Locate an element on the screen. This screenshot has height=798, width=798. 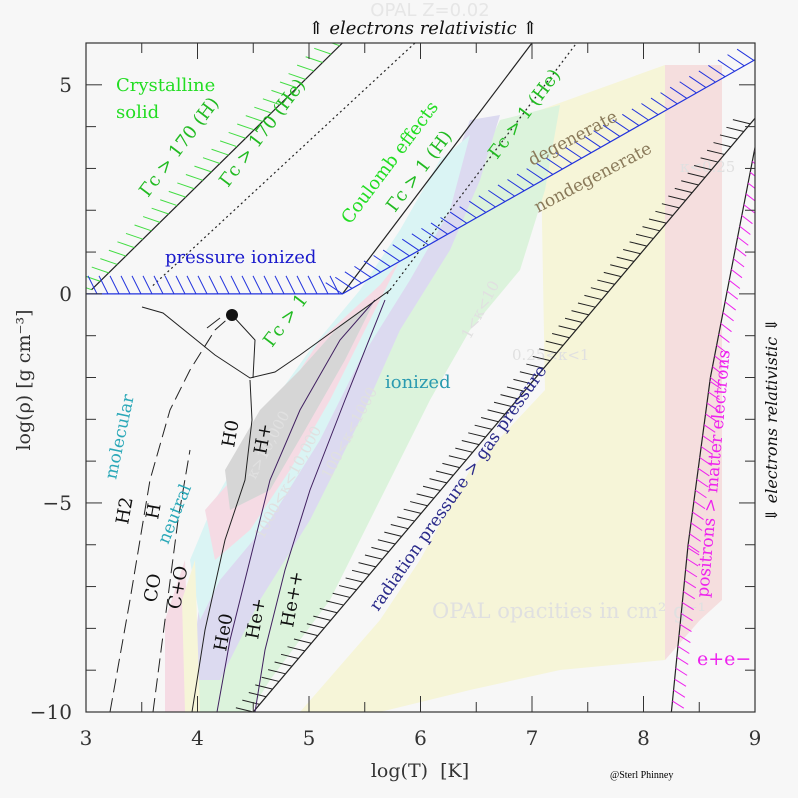
y-axis-label: log(ρ) [g cm⁻³] is located at coordinates (24, 379).